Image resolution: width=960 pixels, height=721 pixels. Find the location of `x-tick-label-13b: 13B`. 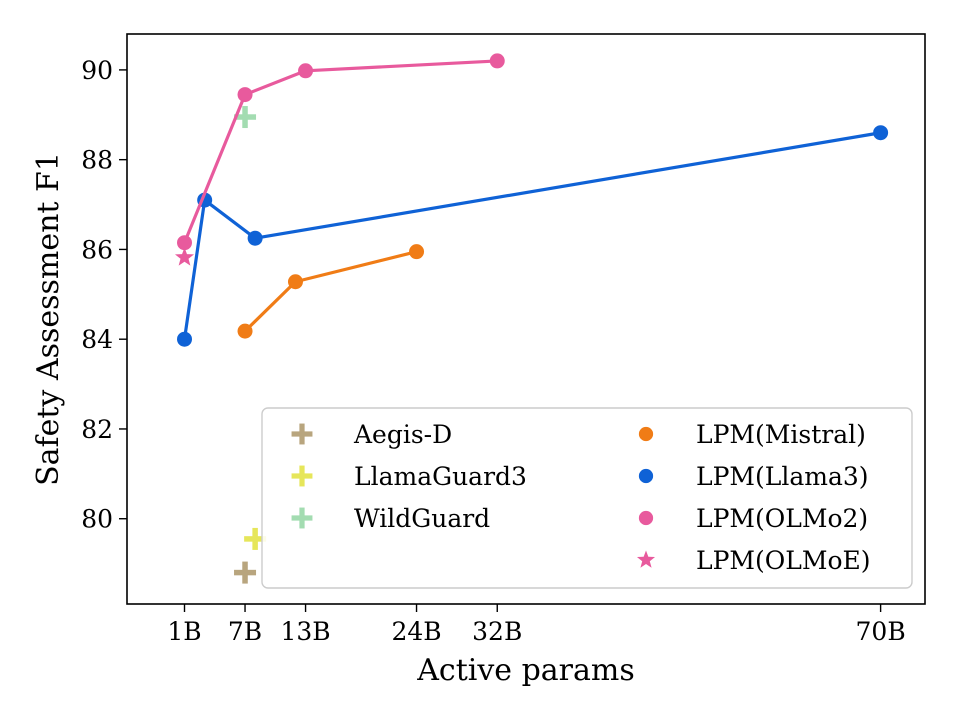

x-tick-label-13b: 13B is located at coordinates (305, 631).